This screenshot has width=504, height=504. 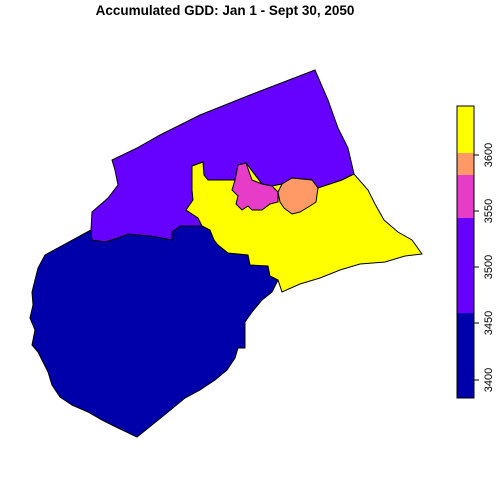 I want to click on legend-frame, so click(x=465, y=252).